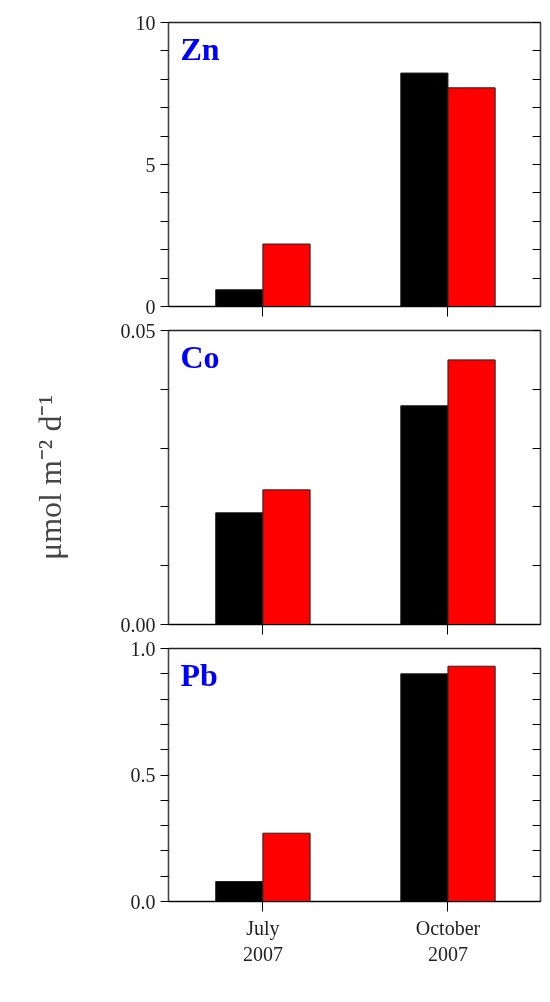 This screenshot has width=550, height=1002. What do you see at coordinates (49, 477) in the screenshot?
I see `y-axis-title: μmol m⁻² d⁻¹` at bounding box center [49, 477].